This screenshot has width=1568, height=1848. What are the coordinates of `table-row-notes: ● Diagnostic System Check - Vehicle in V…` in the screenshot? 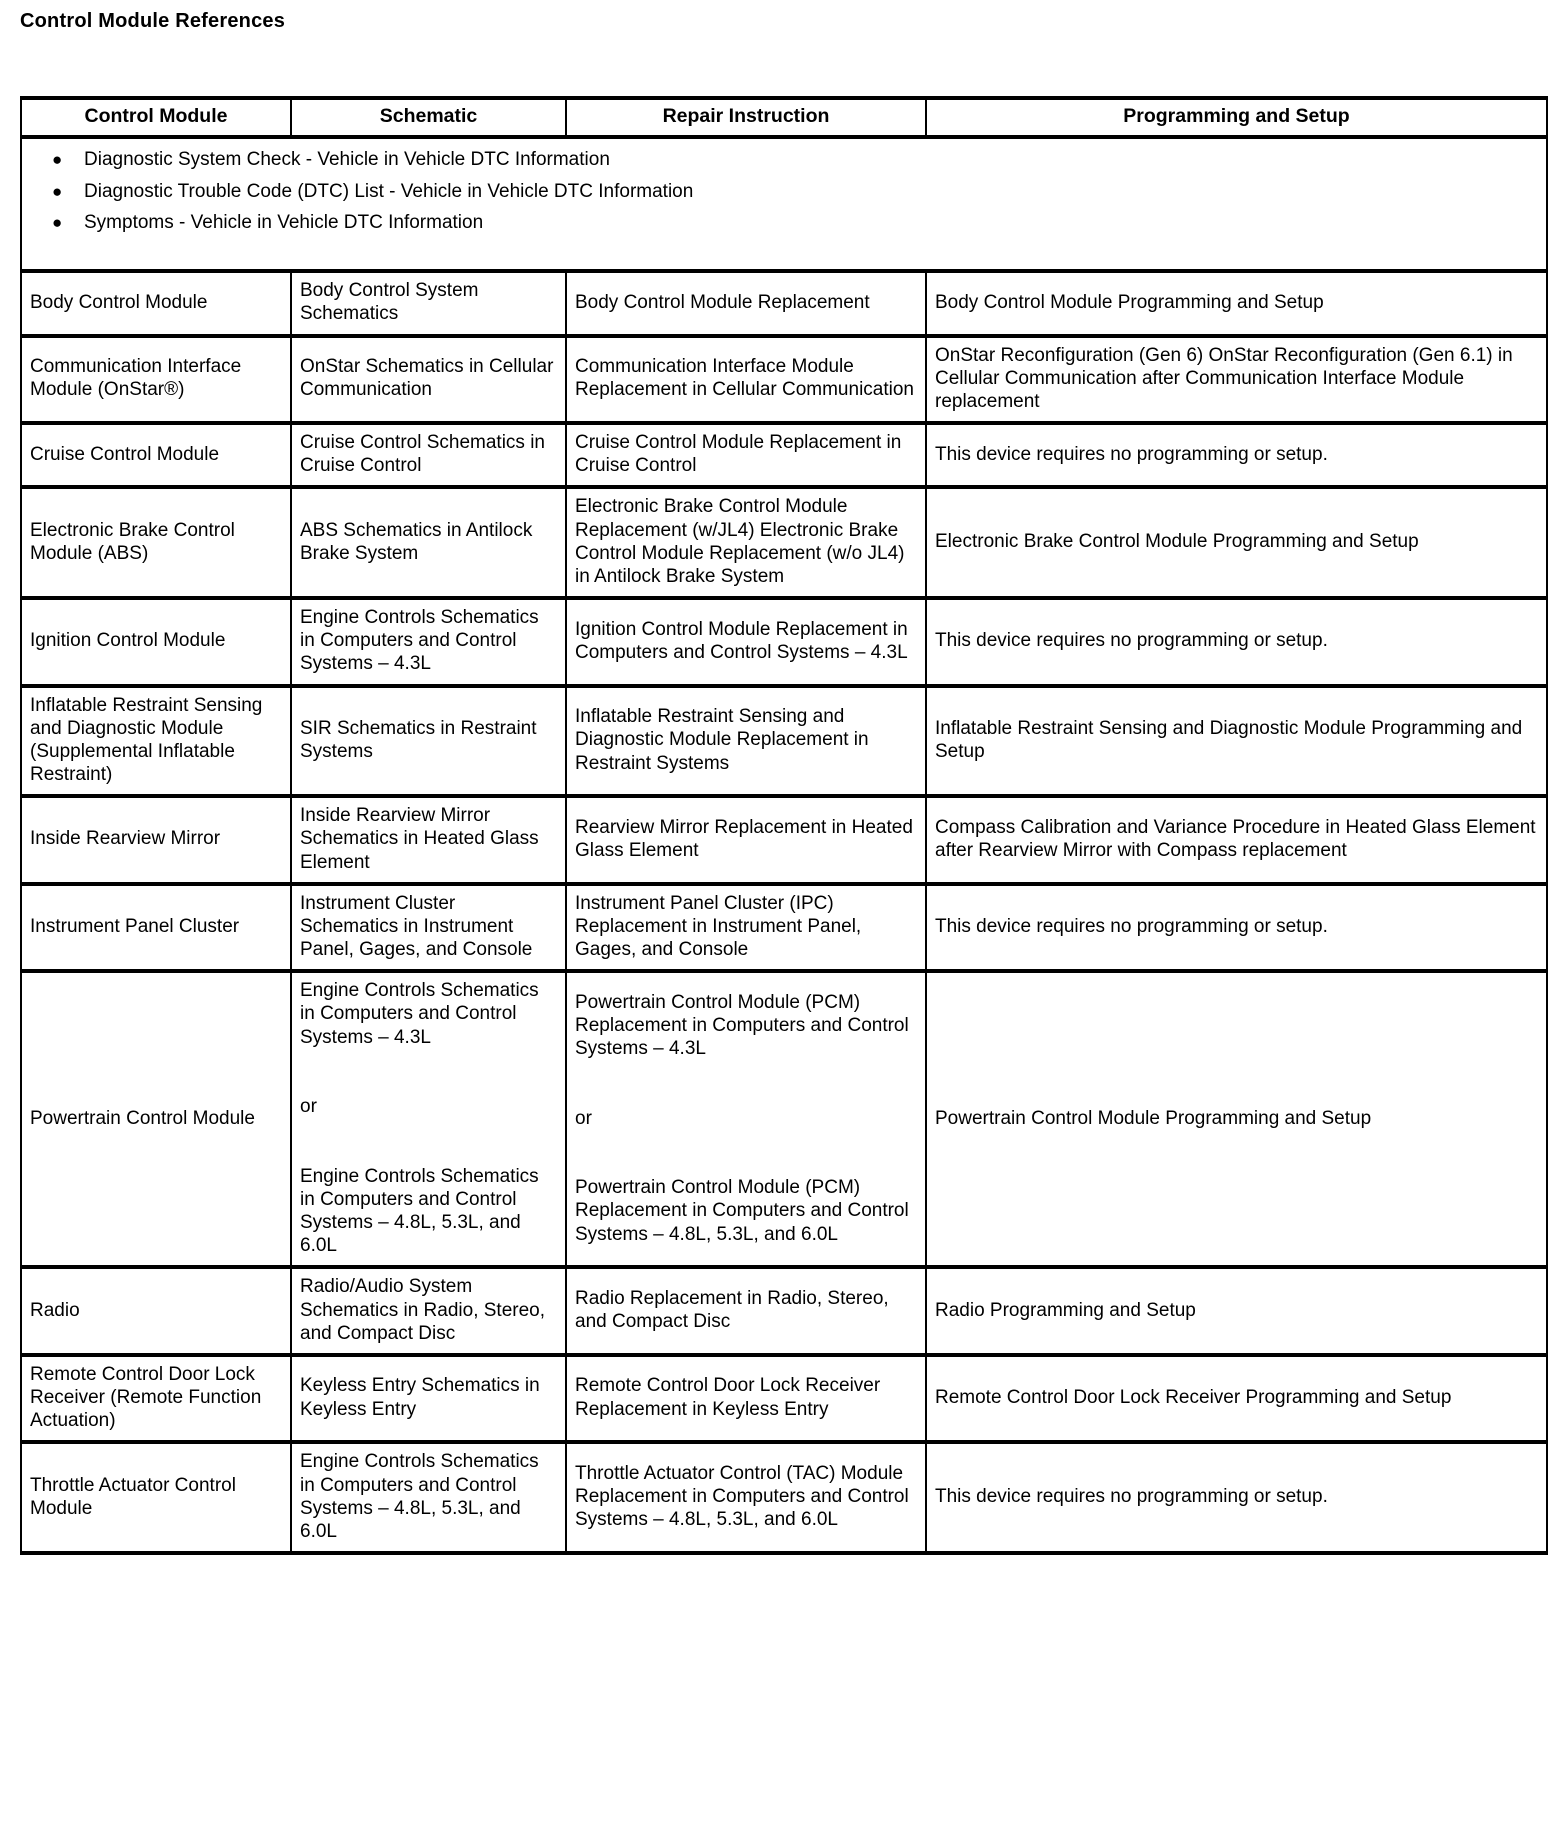 It's located at (784, 204).